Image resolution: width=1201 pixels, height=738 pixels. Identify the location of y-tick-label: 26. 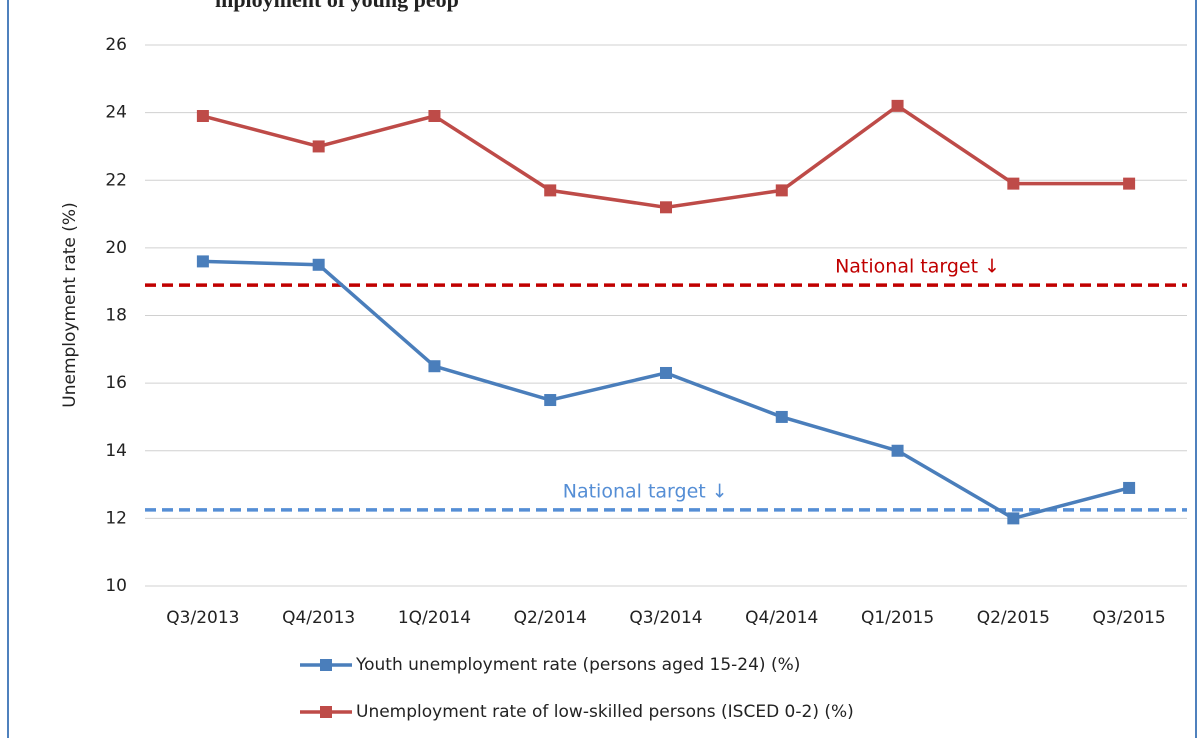
(116, 45).